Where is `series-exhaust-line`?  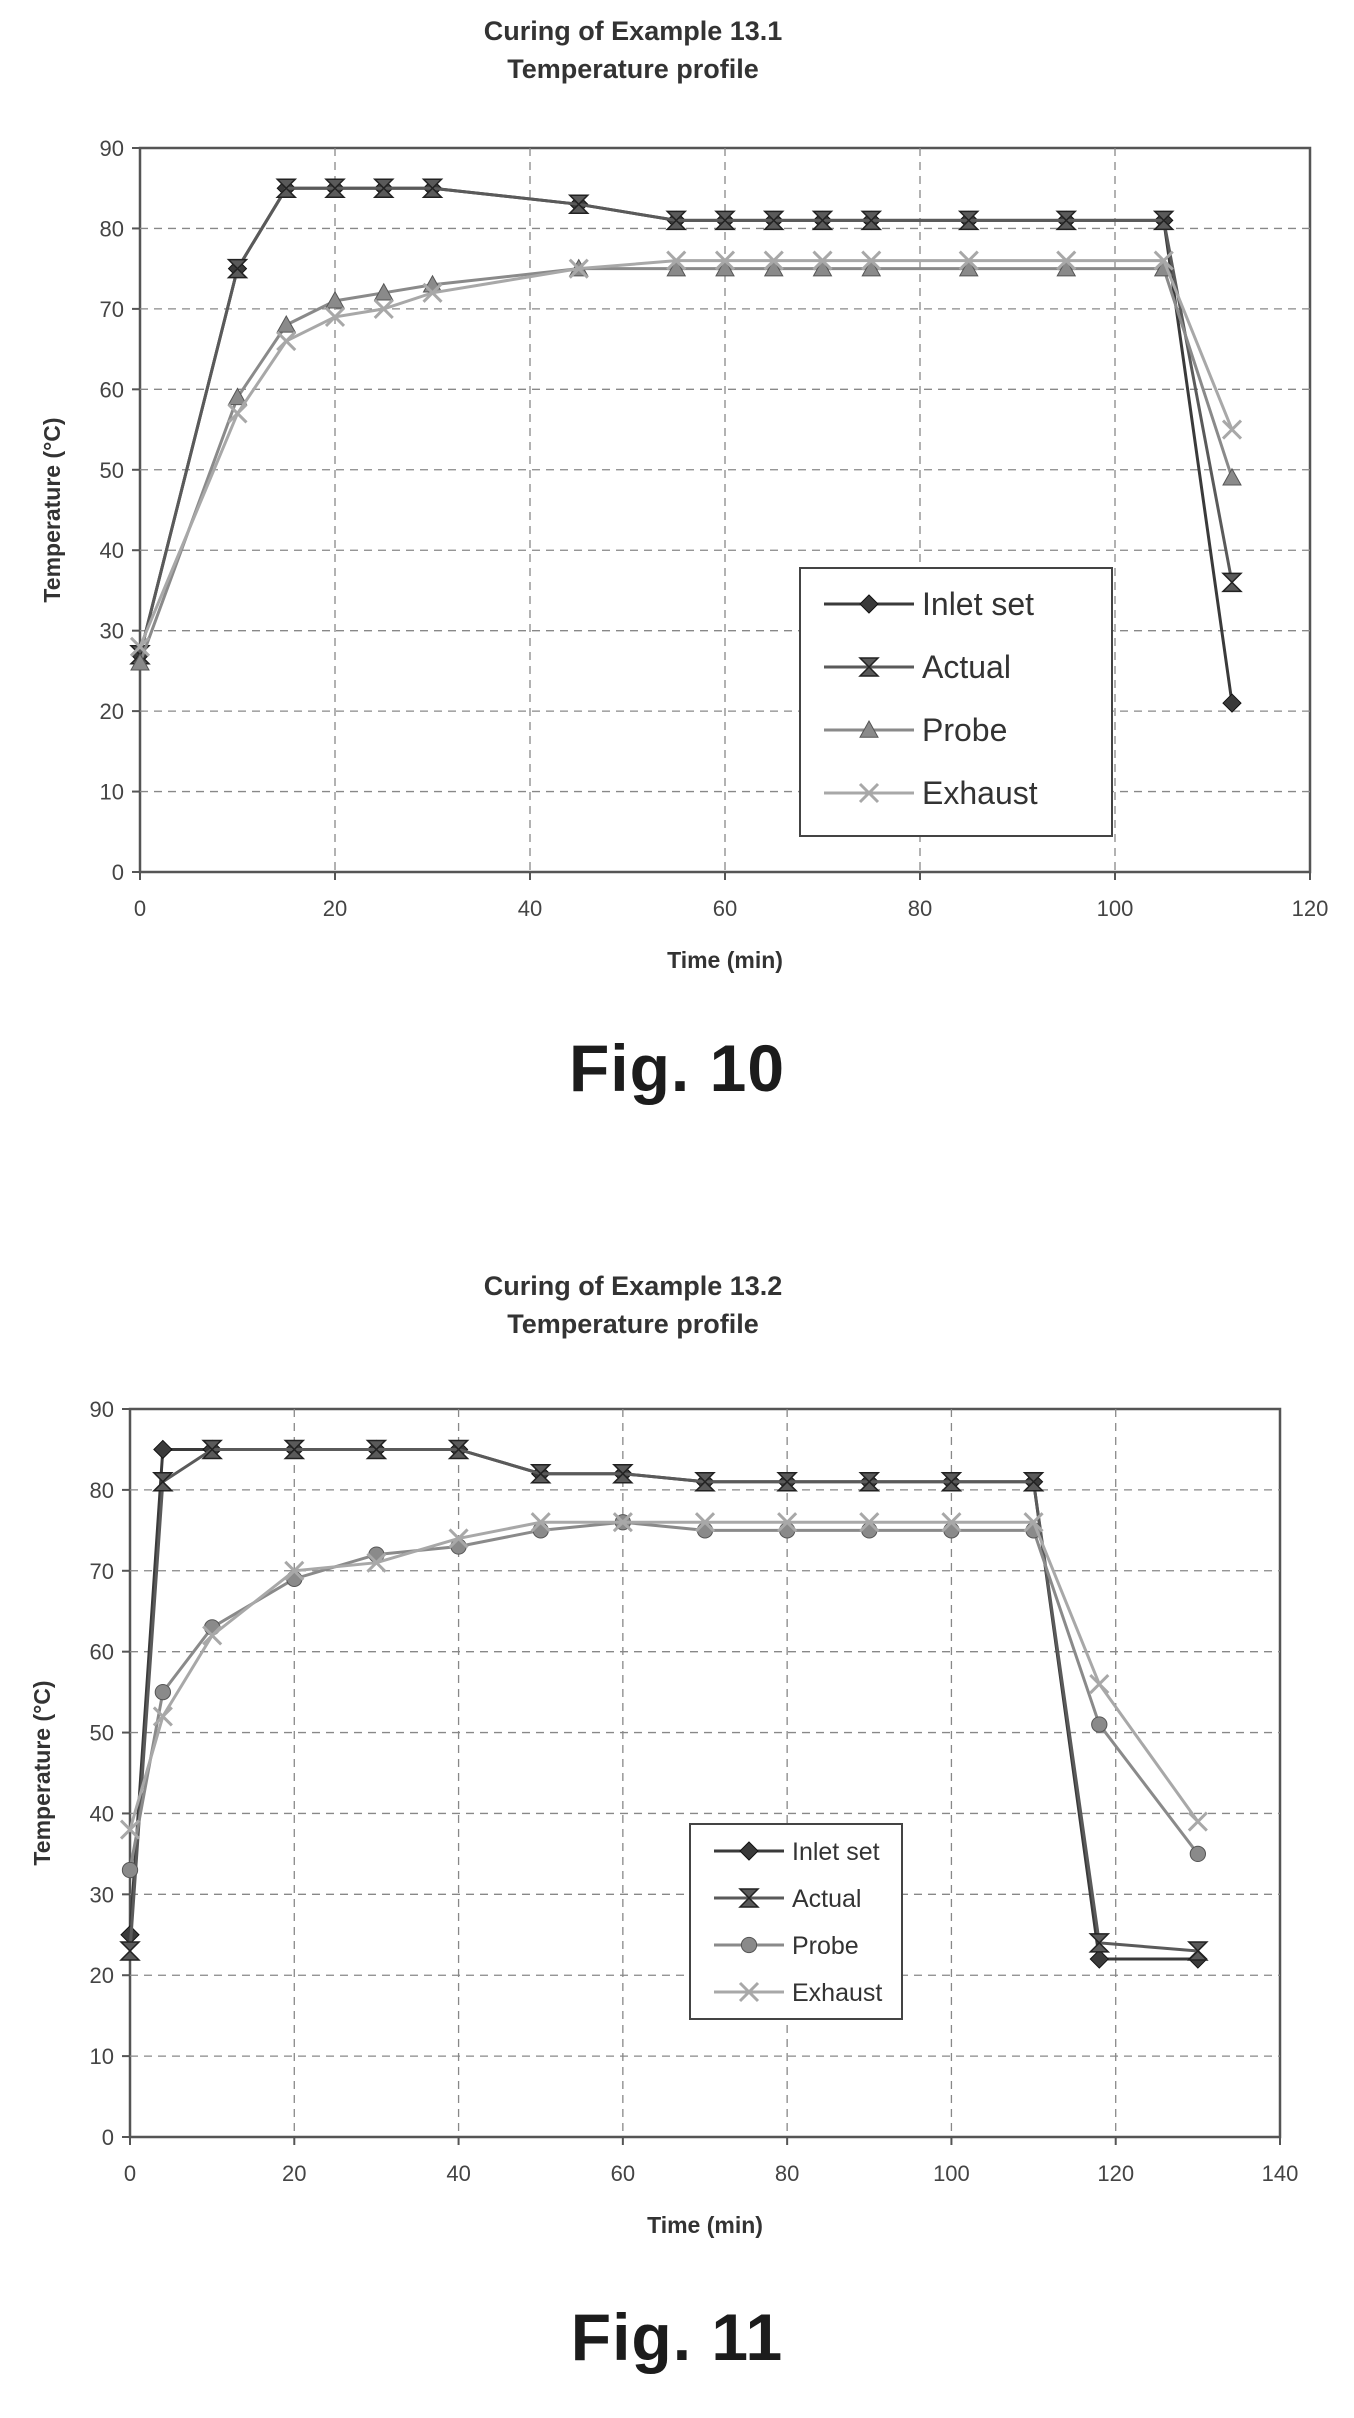 series-exhaust-line is located at coordinates (686, 453).